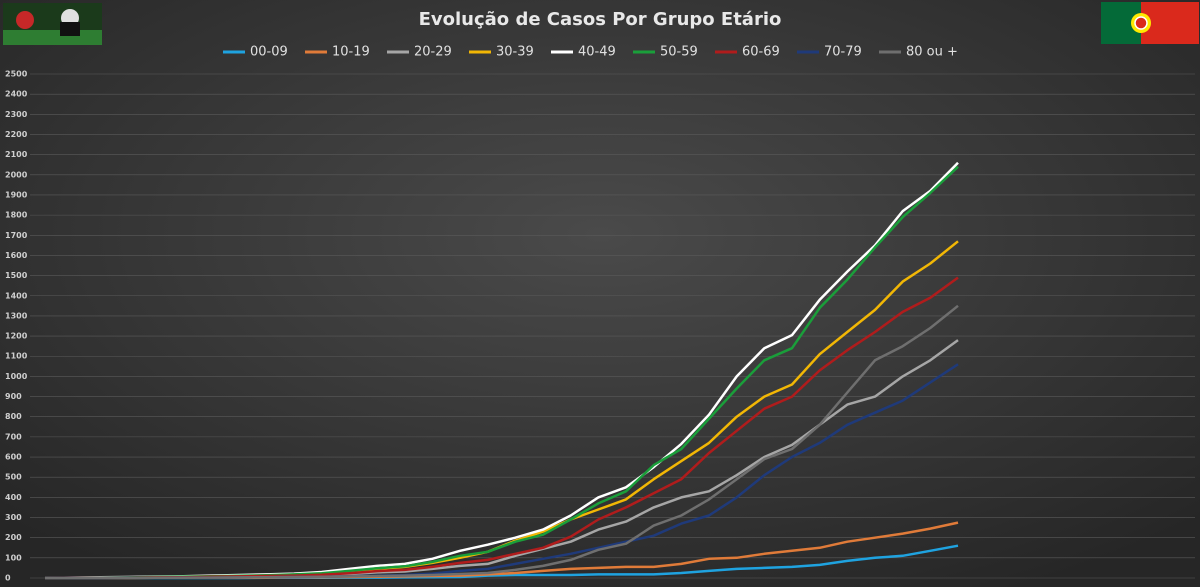 Image resolution: width=1200 pixels, height=587 pixels. What do you see at coordinates (13, 537) in the screenshot?
I see `y-tick-label: 200` at bounding box center [13, 537].